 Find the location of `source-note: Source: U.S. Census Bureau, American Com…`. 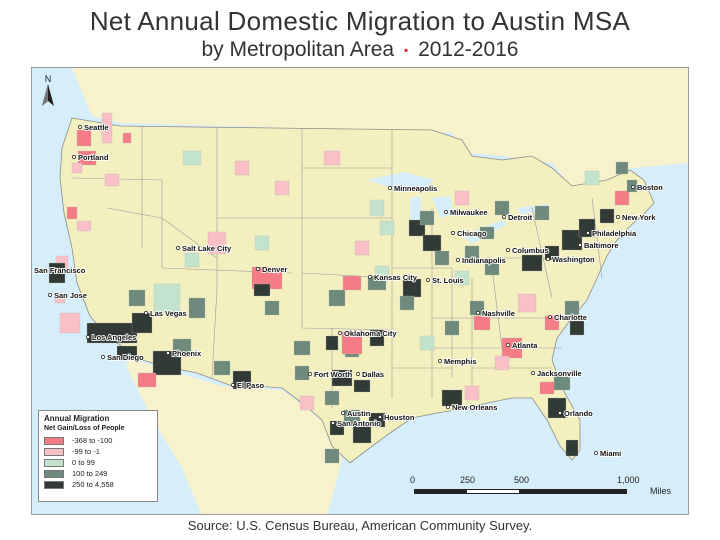

source-note: Source: U.S. Census Bureau, American Com… is located at coordinates (360, 525).